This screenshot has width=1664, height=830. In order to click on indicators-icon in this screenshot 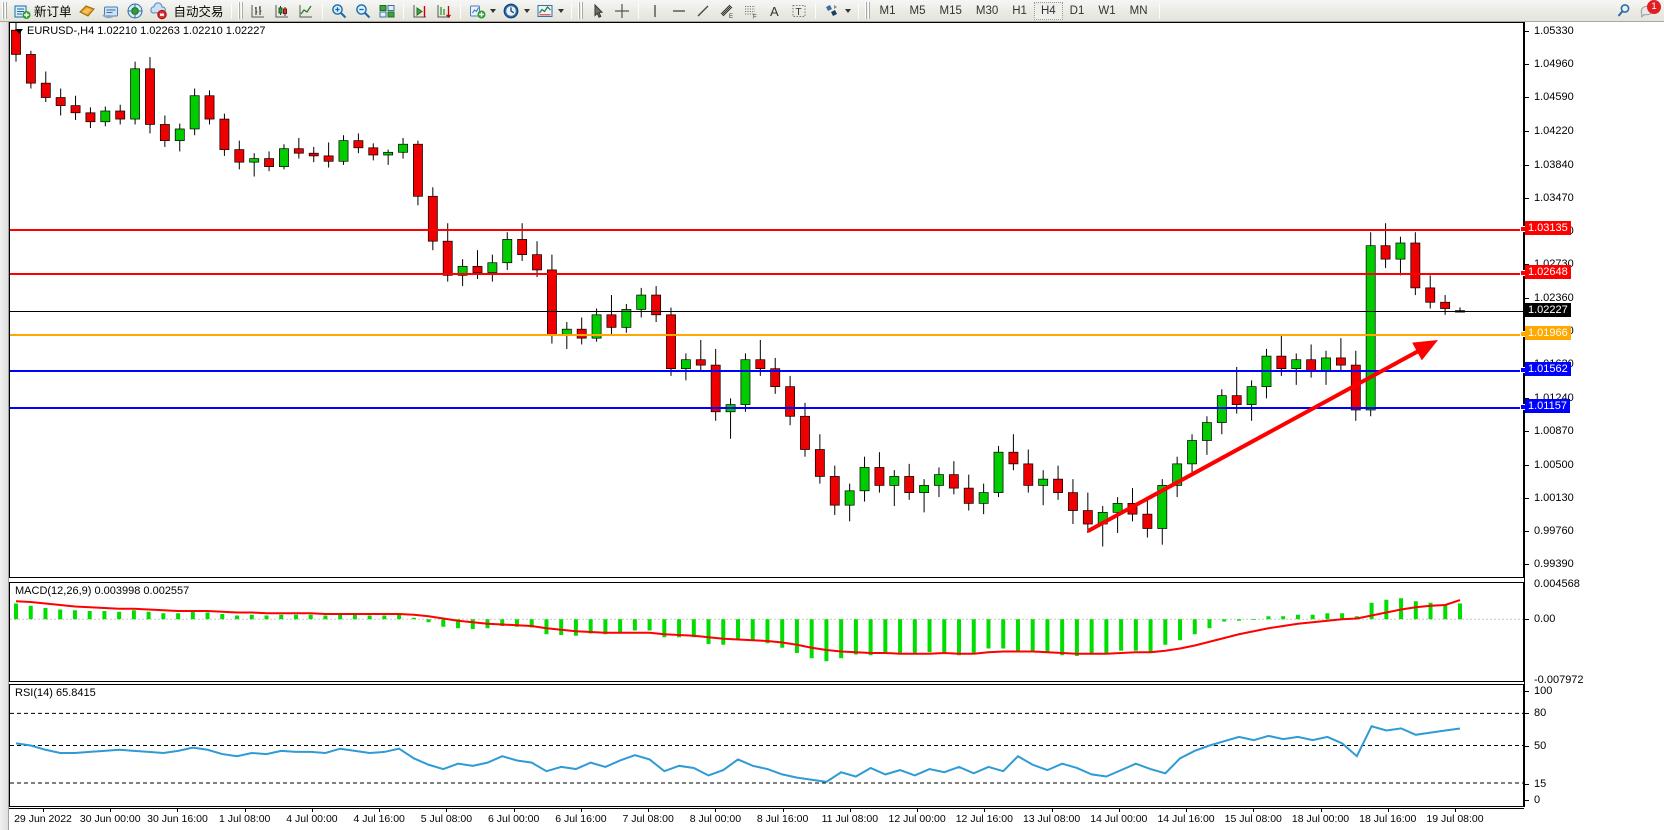, I will do `click(477, 11)`.